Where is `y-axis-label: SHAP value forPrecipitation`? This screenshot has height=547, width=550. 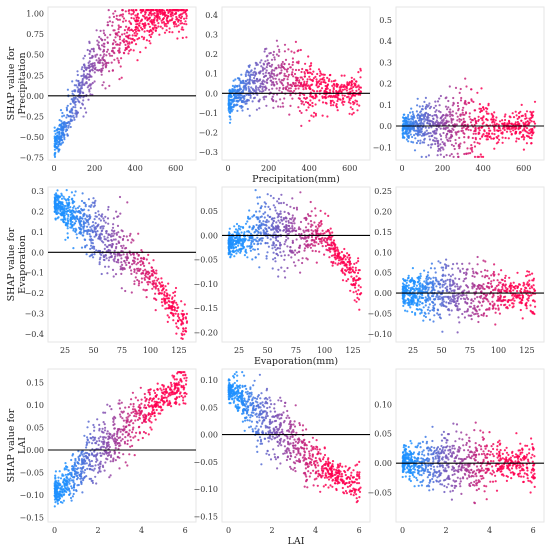
y-axis-label: SHAP value forPrecipitation is located at coordinates (17, 83).